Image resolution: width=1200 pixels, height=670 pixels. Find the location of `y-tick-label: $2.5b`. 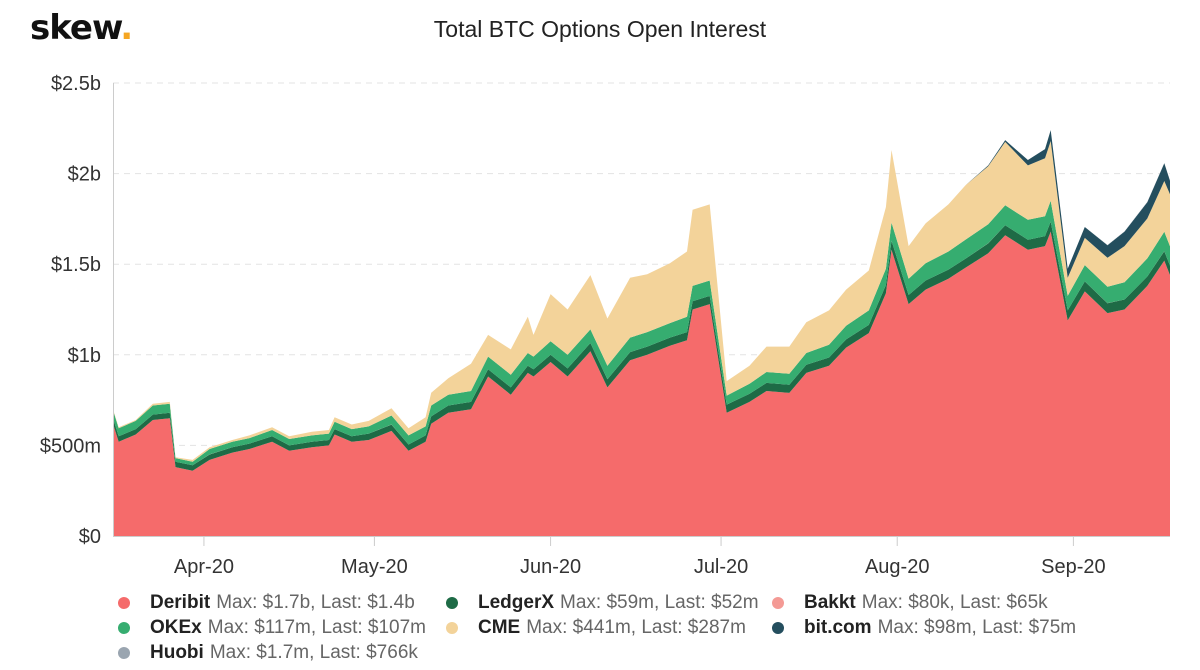

y-tick-label: $2.5b is located at coordinates (76, 84).